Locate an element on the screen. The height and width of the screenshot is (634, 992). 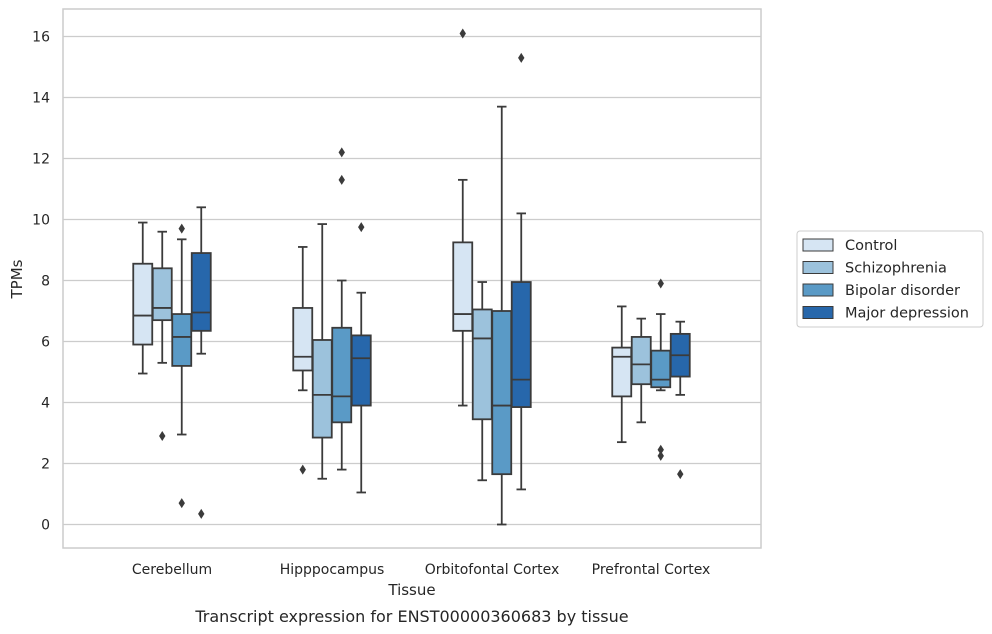
x-axis-title: Tissue is located at coordinates (411, 590).